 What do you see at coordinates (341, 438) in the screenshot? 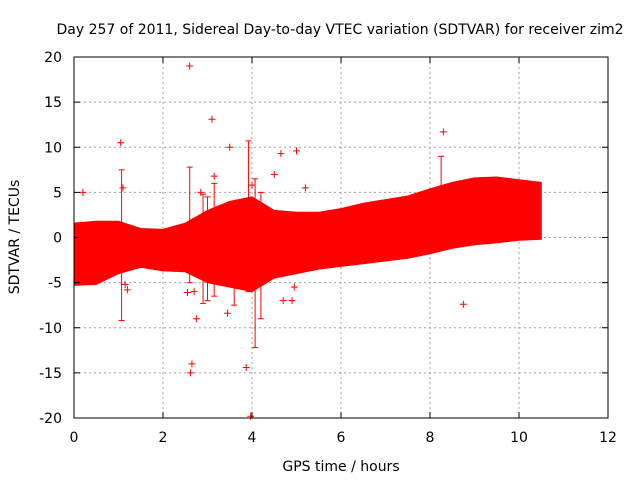
I see `x-tick-label: 6` at bounding box center [341, 438].